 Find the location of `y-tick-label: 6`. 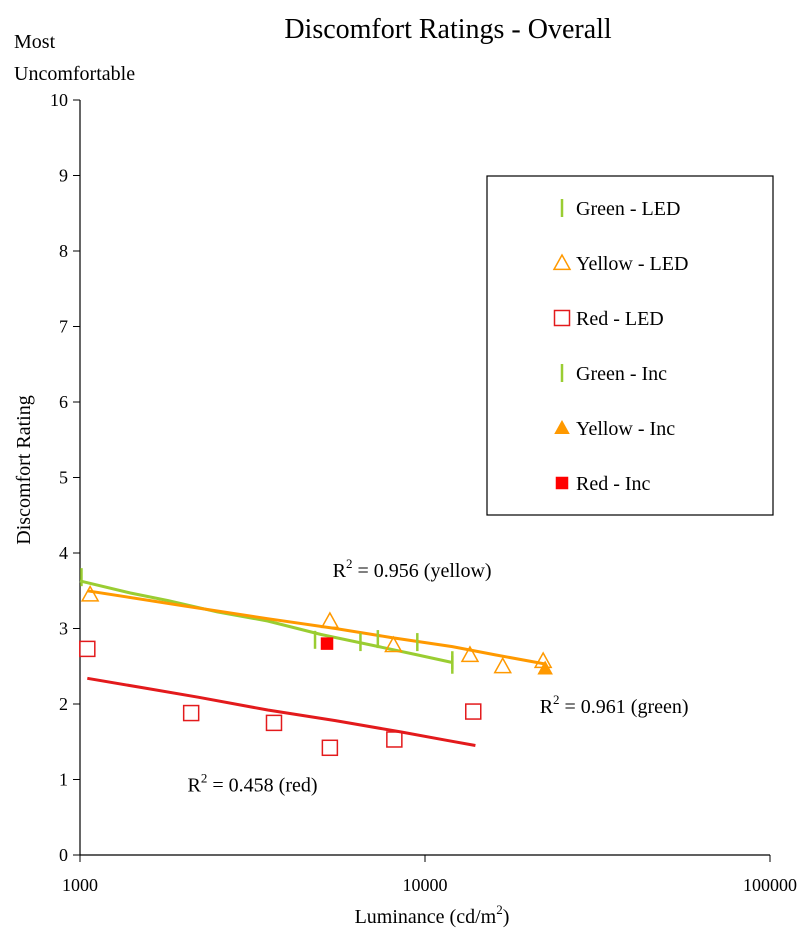

y-tick-label: 6 is located at coordinates (63, 402).